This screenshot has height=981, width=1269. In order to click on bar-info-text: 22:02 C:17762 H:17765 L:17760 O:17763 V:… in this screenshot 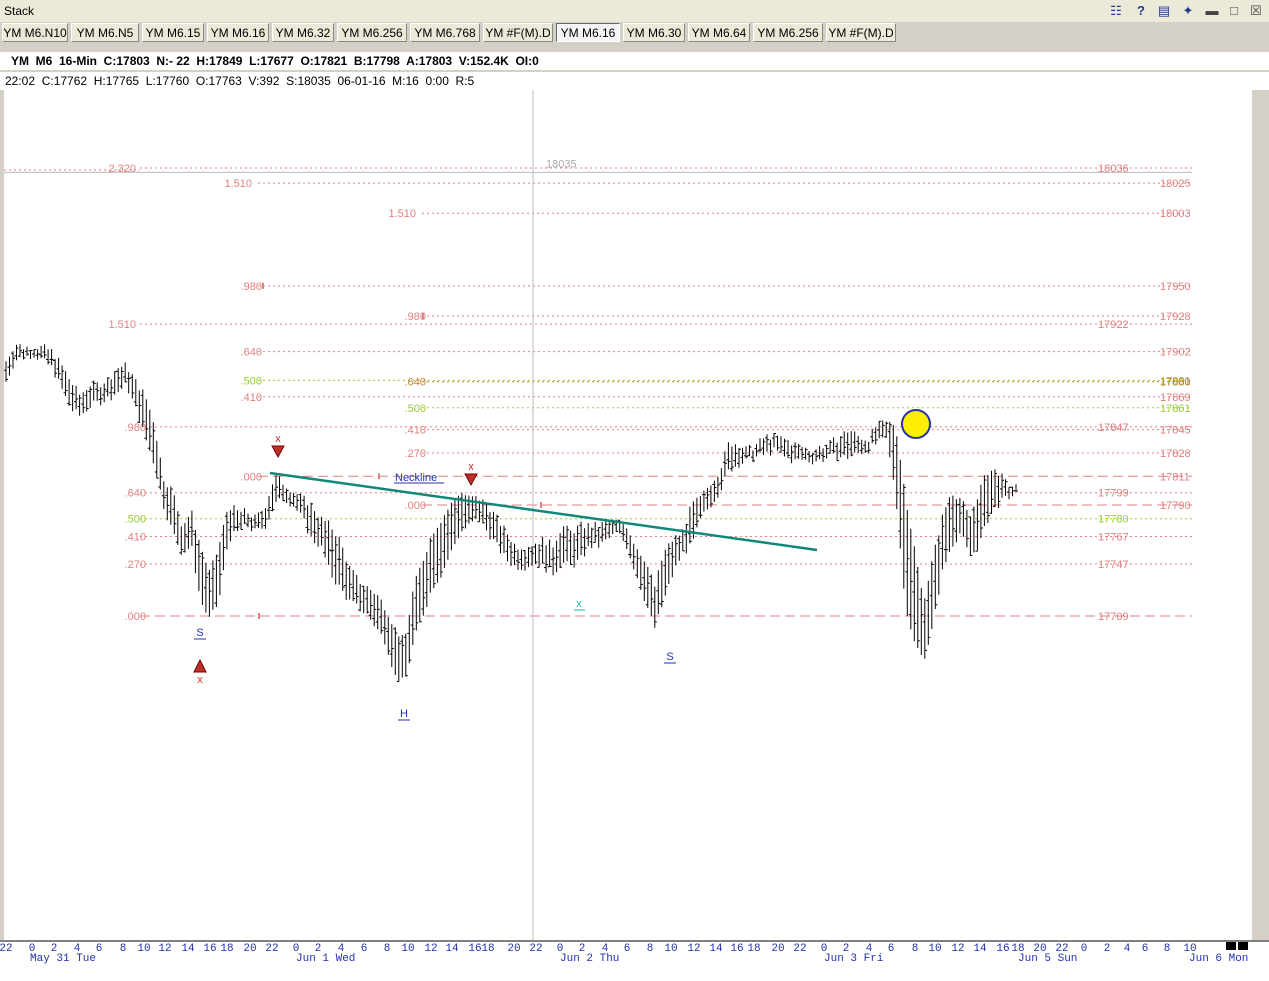, I will do `click(240, 81)`.